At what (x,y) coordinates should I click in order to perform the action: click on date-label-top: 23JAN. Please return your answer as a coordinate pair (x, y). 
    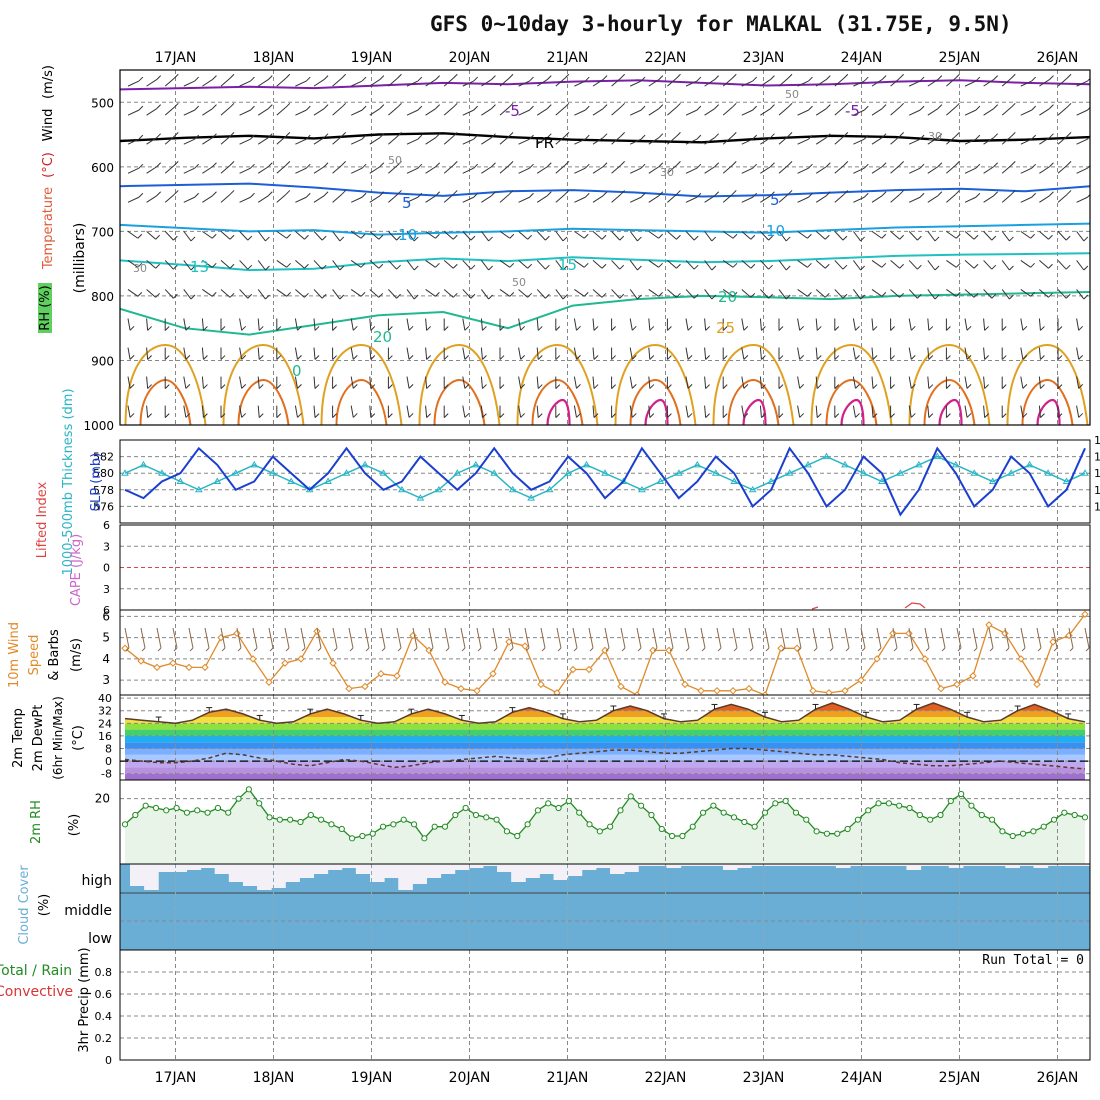
    Looking at the image, I should click on (764, 58).